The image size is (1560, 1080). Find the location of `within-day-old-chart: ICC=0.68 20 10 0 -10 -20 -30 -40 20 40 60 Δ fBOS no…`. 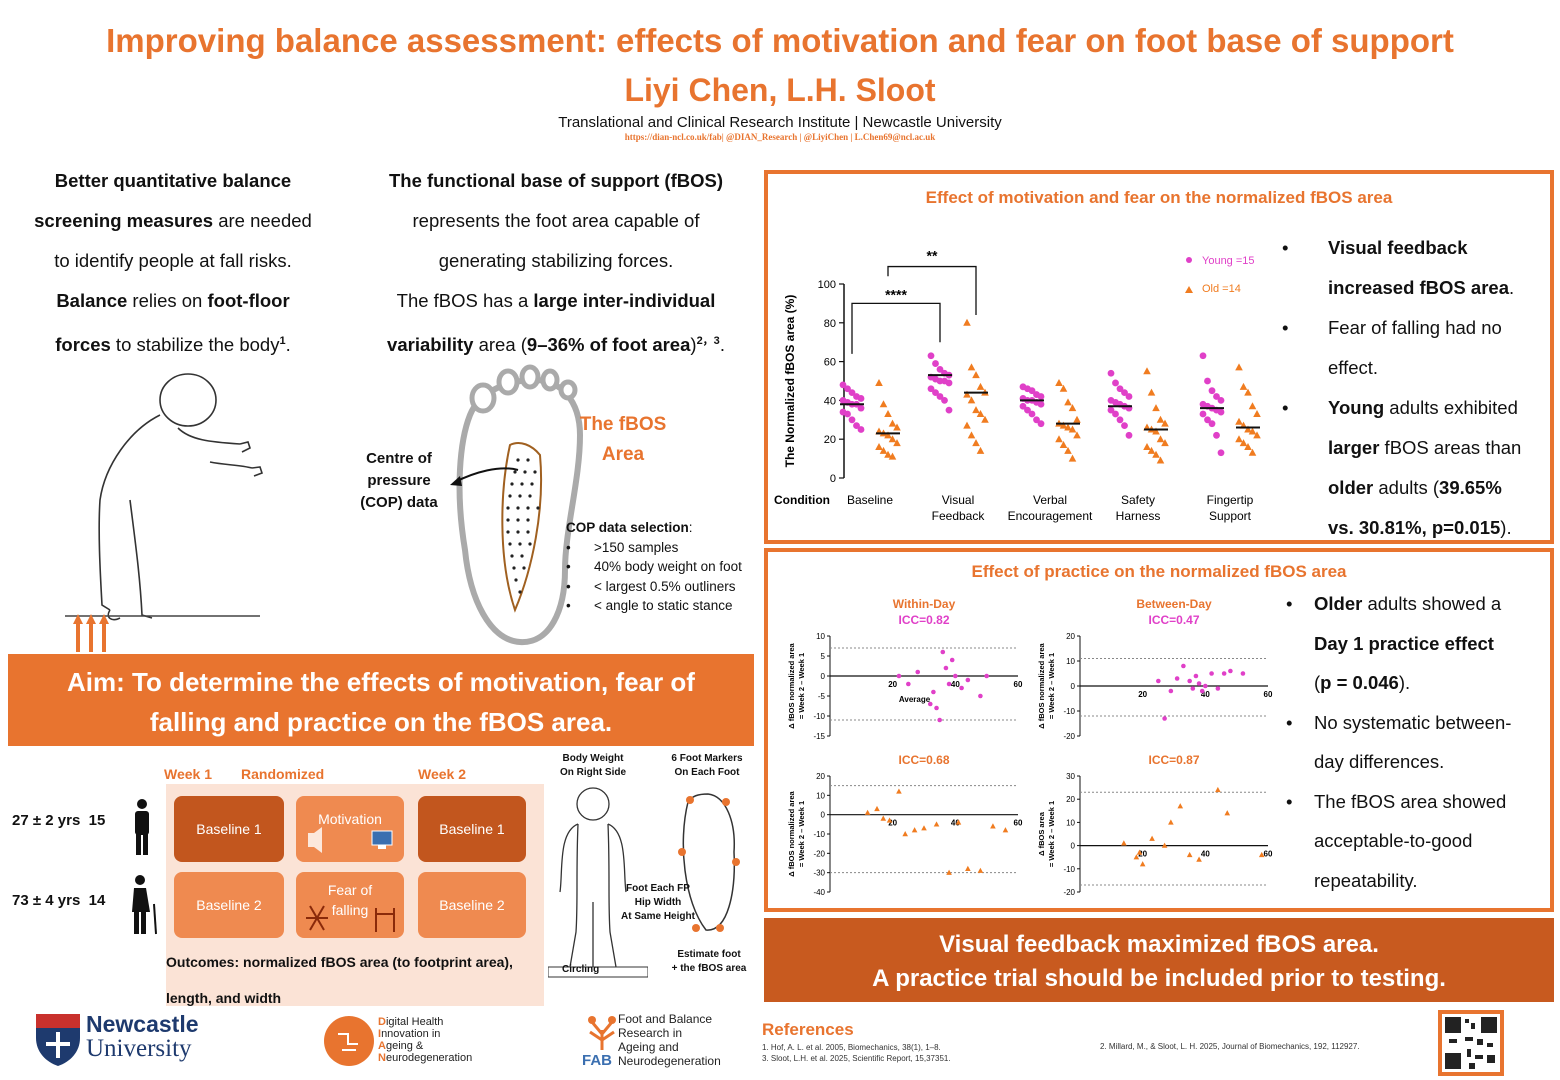

within-day-old-chart: ICC=0.68 20 10 0 -10 -20 -30 -40 20 40 60 Δ fBOS no… is located at coordinates (905, 825).